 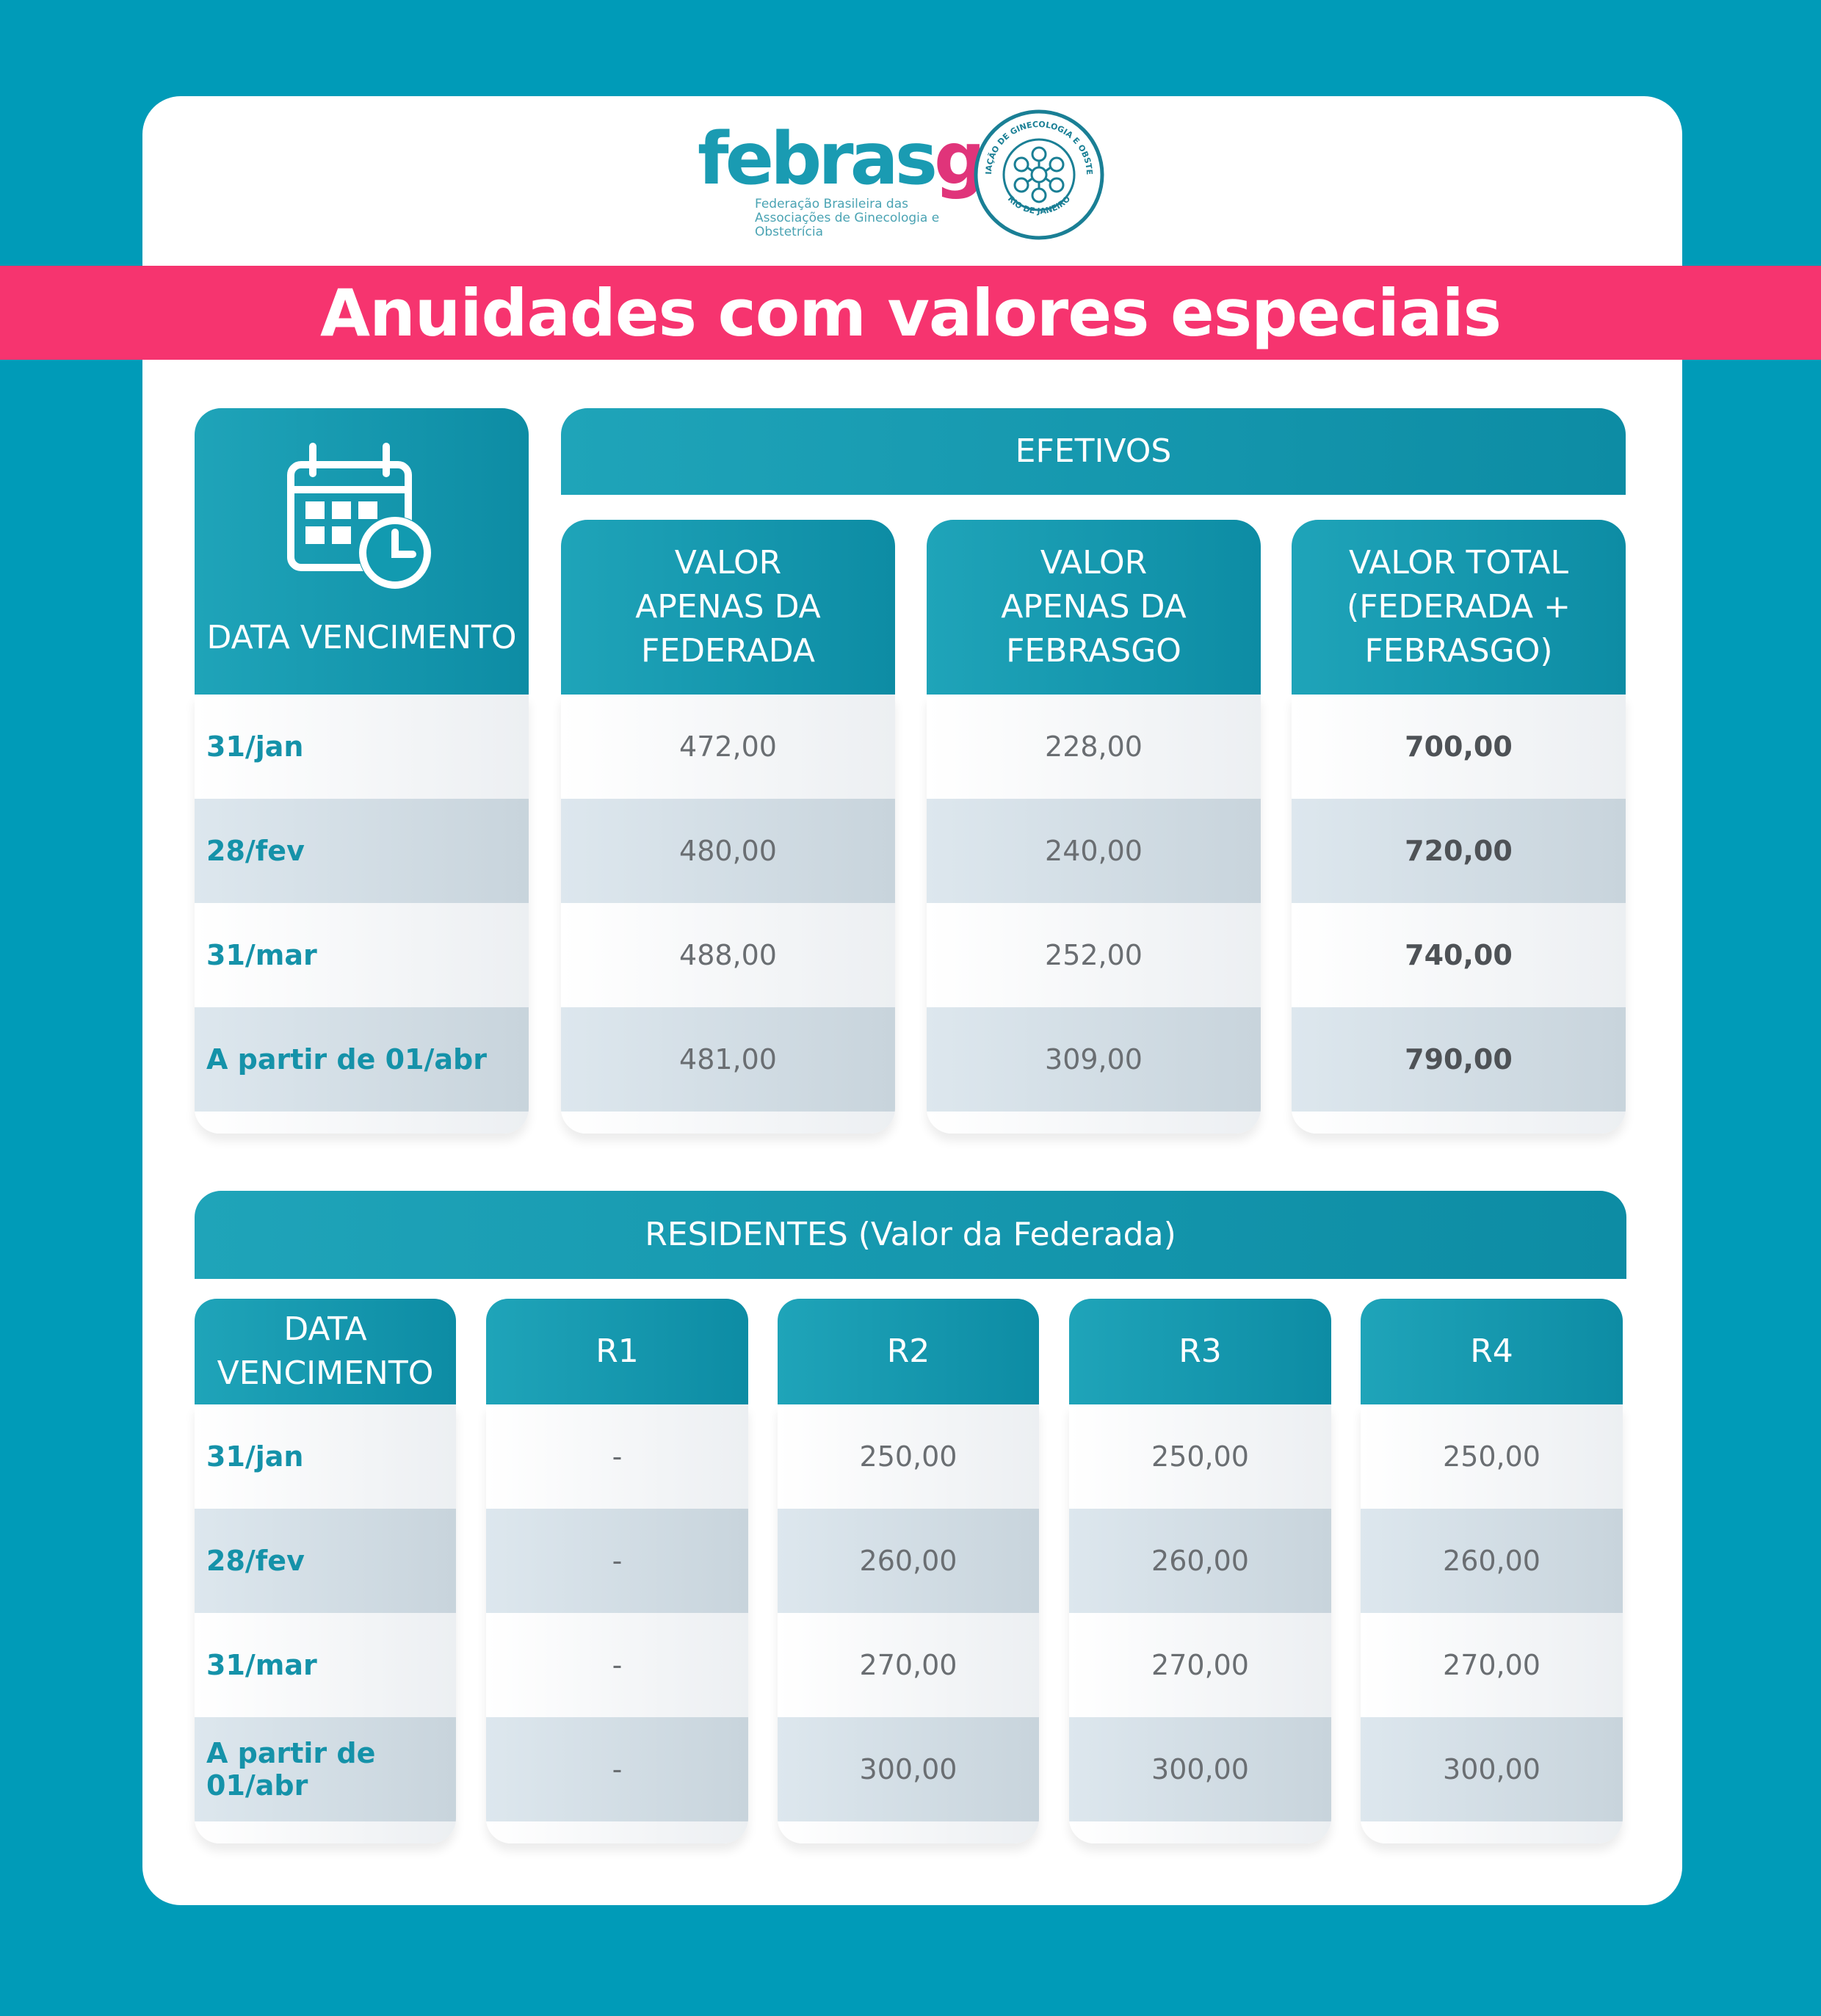 I want to click on value-cell: 240,00, so click(x=1094, y=851).